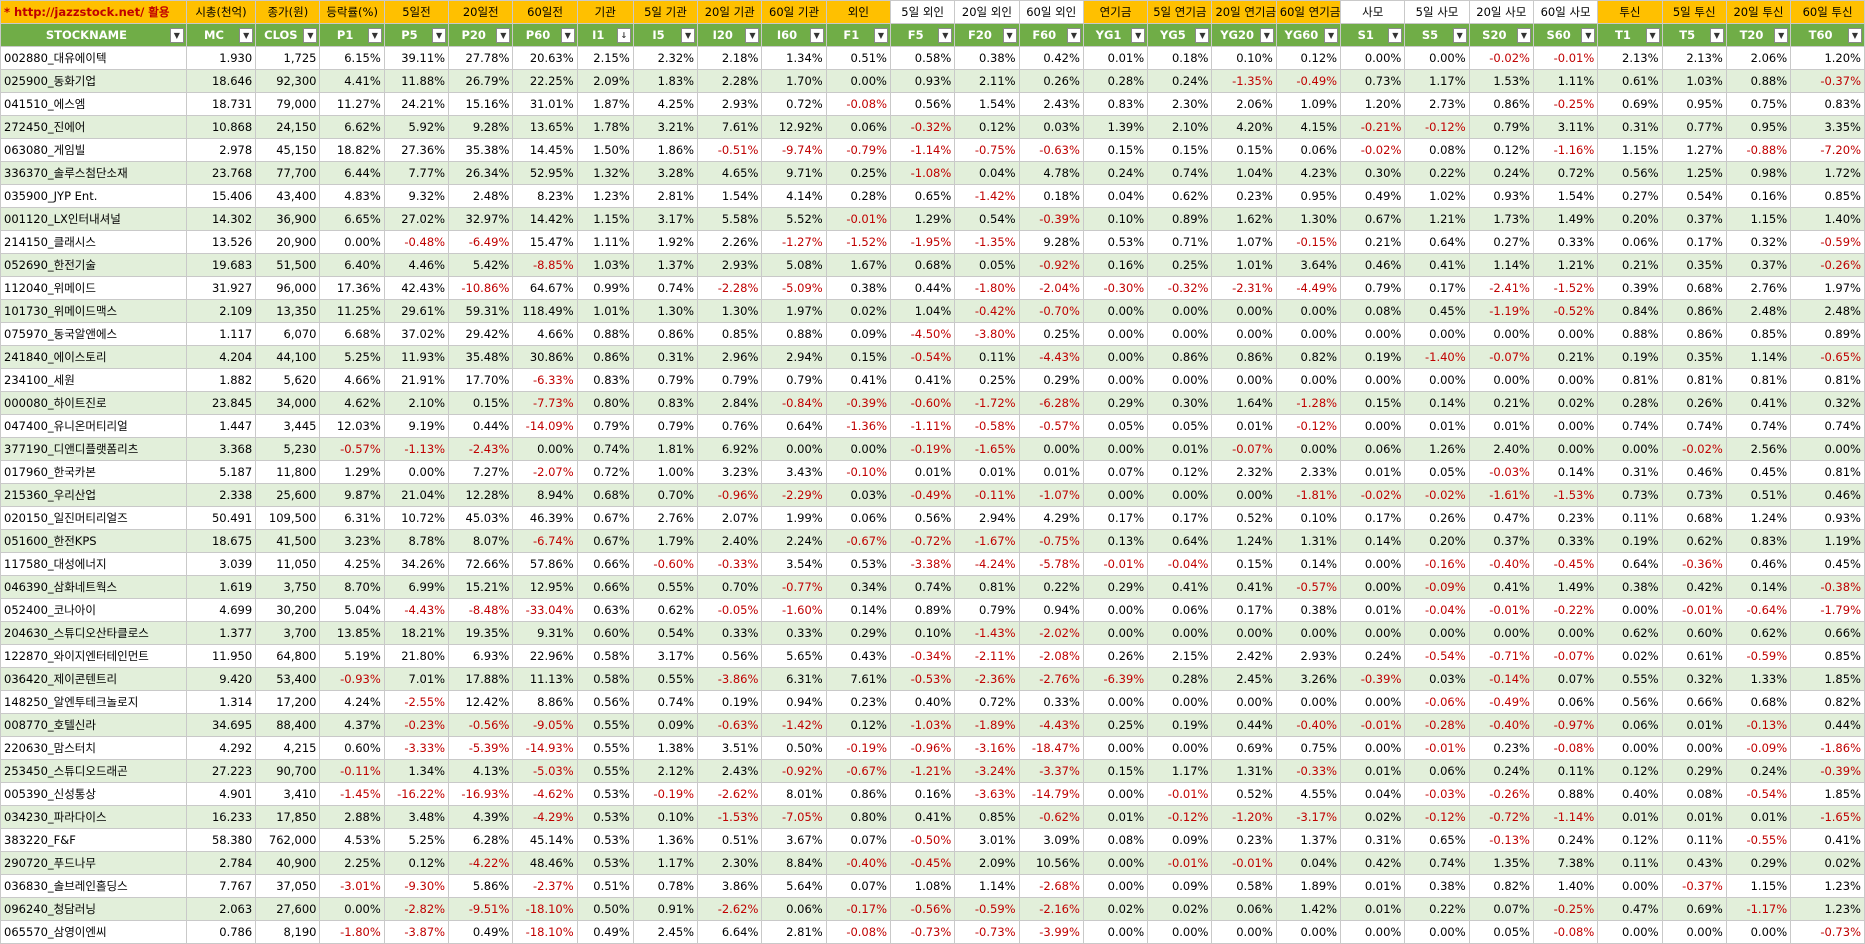  Describe the element at coordinates (665, 127) in the screenshot. I see `table-cell: 3.21%` at that location.